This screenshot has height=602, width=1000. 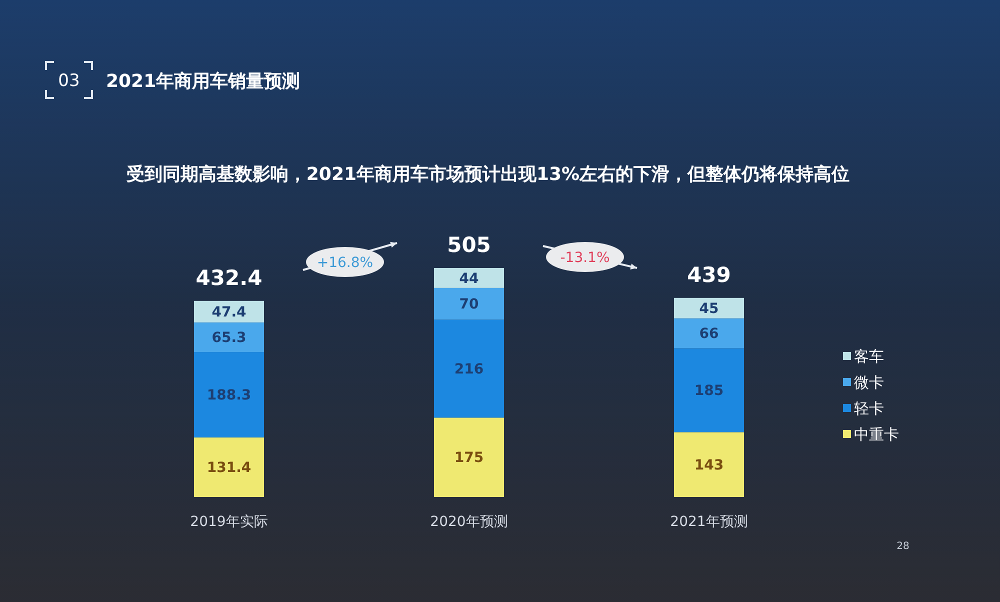 I want to click on data-label: 143, so click(x=709, y=465).